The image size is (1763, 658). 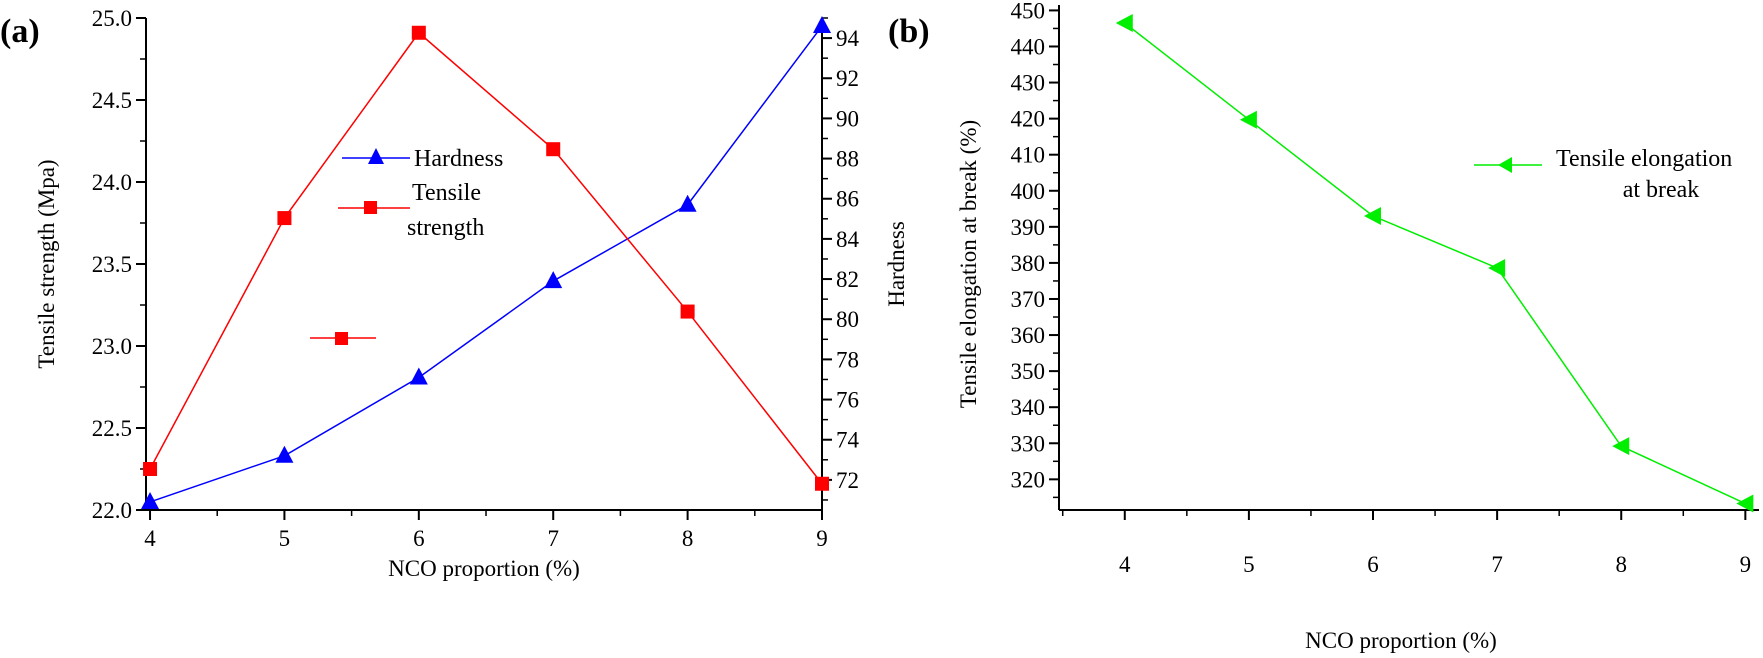 What do you see at coordinates (968, 264) in the screenshot?
I see `y-axis-label-b: Tensile elongation at break (%)` at bounding box center [968, 264].